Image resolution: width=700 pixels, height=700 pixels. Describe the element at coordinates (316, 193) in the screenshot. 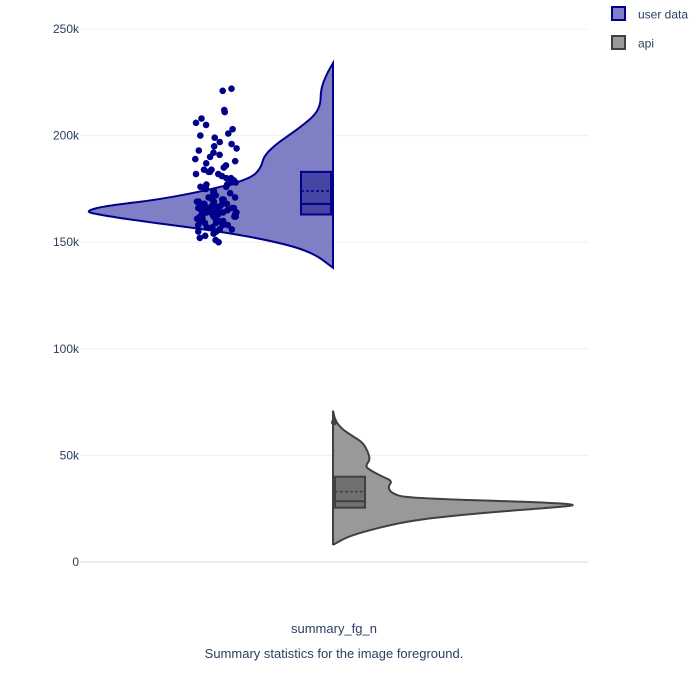

I see `box-iqr` at that location.